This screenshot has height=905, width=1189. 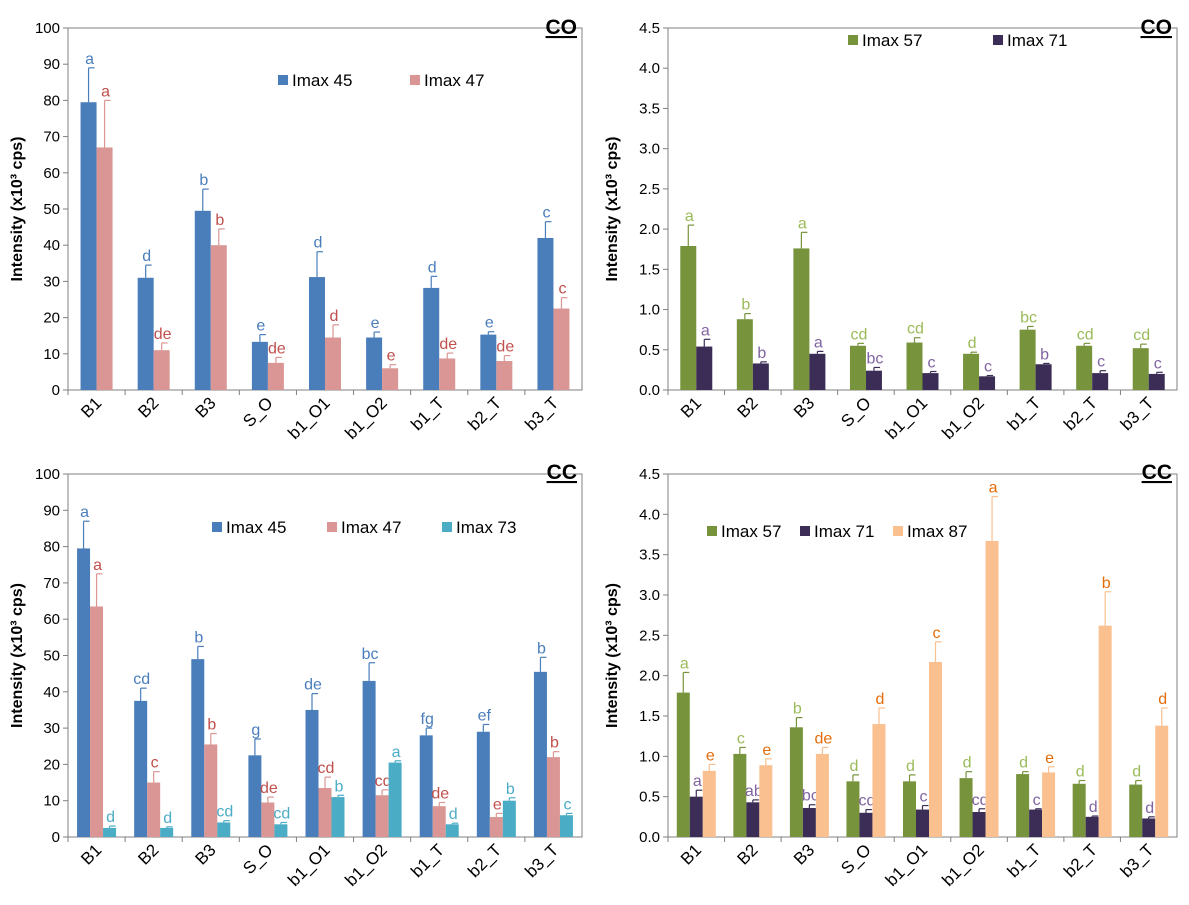 What do you see at coordinates (754, 791) in the screenshot?
I see `significance-letter: ab` at bounding box center [754, 791].